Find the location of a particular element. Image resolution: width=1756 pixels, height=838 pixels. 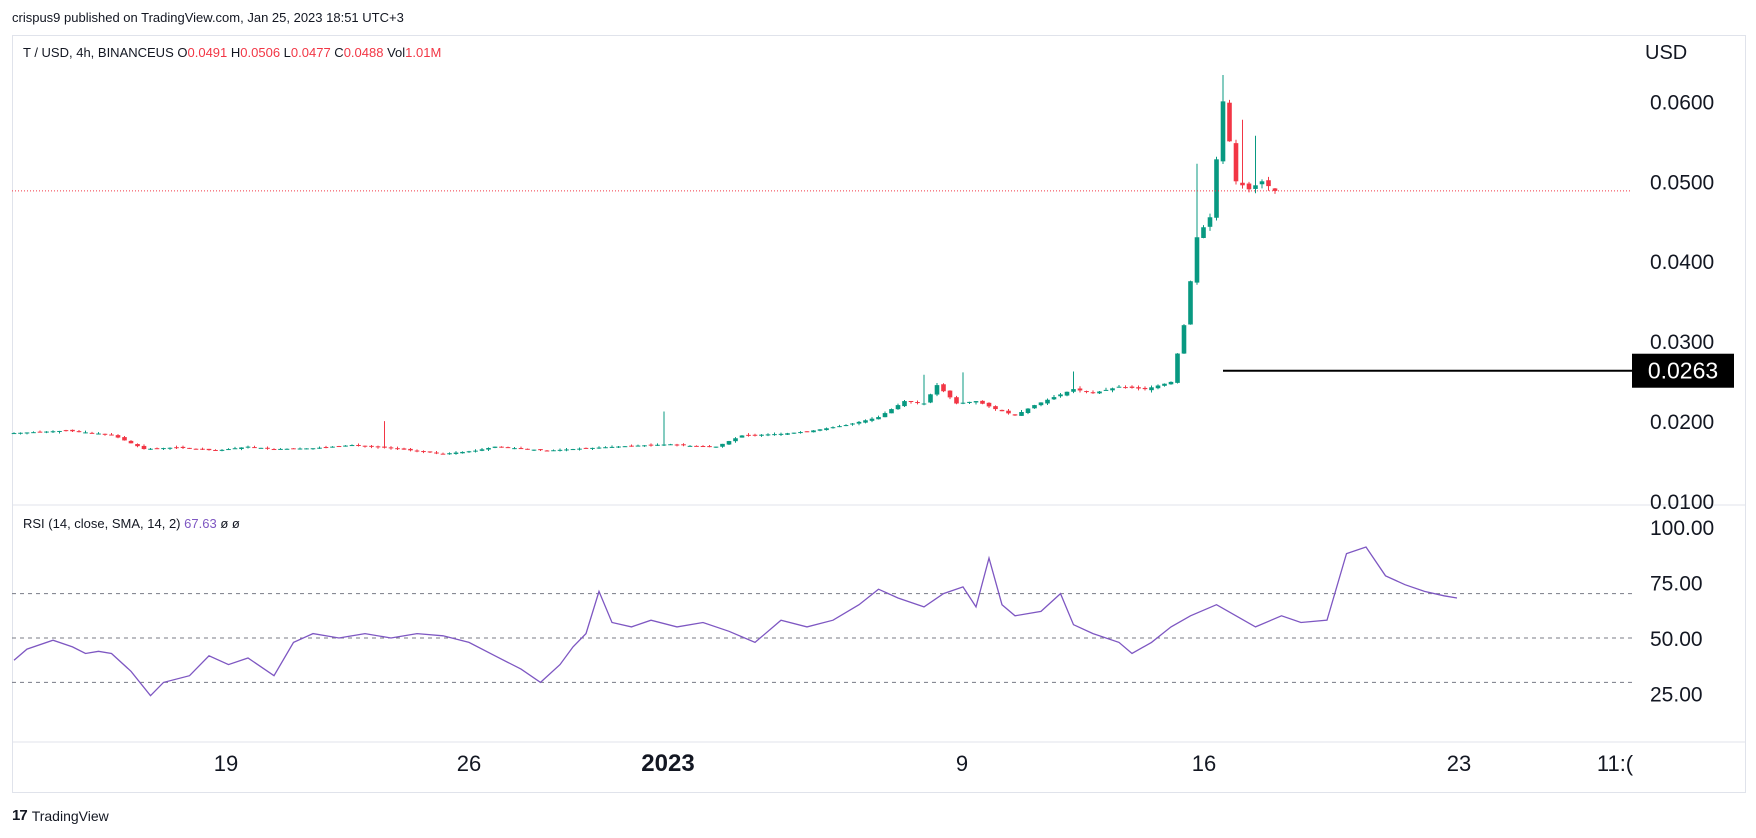

price-axis-unit: USD is located at coordinates (1666, 53).